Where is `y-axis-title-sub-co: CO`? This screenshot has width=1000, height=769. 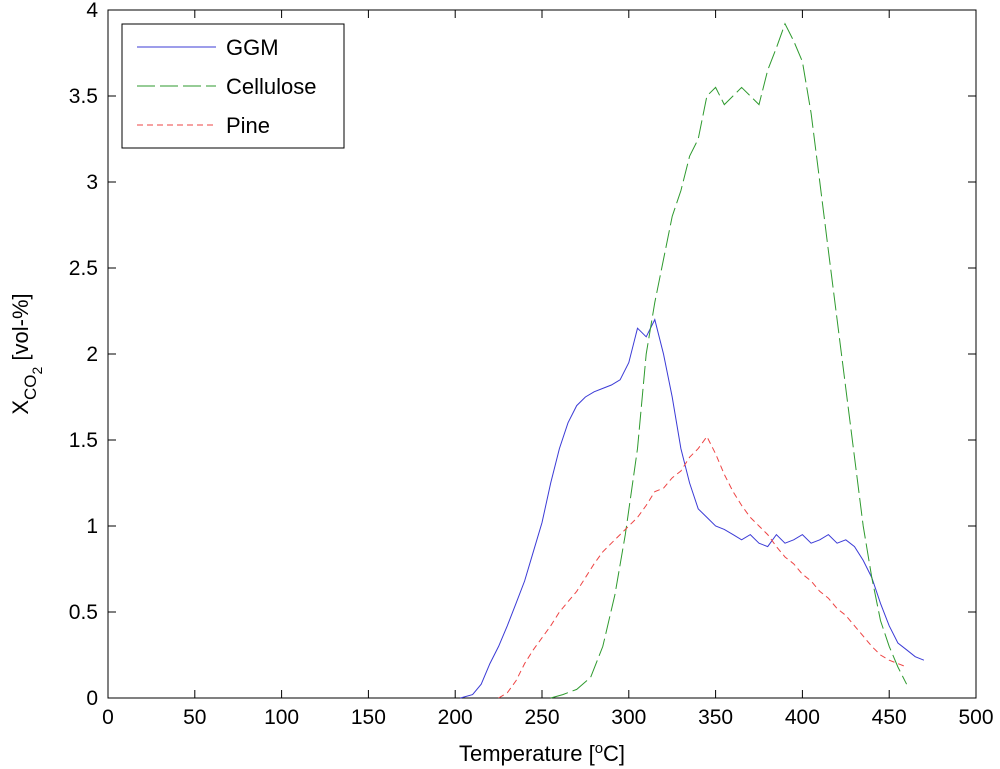
y-axis-title-sub-co: CO is located at coordinates (30, 387).